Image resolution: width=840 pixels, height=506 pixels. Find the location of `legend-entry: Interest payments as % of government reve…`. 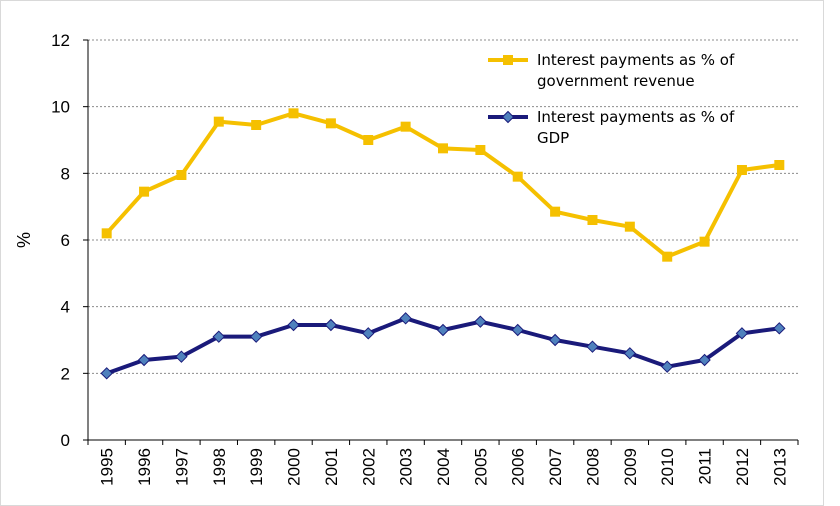

legend-entry: Interest payments as % of government reve… is located at coordinates (611, 70).